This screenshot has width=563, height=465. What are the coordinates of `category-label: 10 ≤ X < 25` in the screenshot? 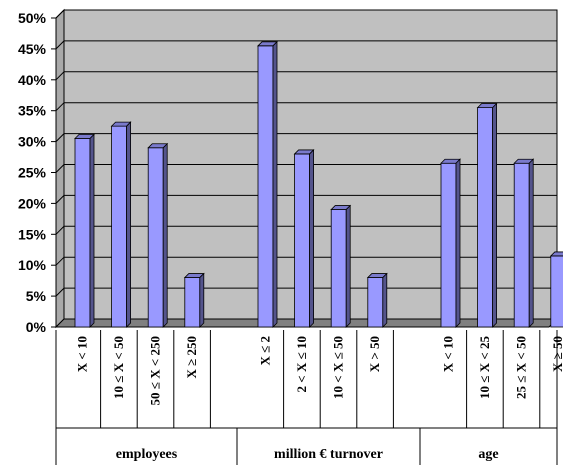 It's located at (484, 367).